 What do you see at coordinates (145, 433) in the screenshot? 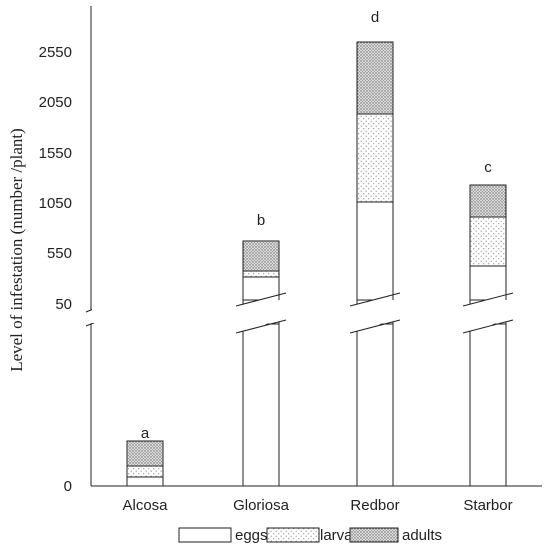
I see `sig-letter-alcosa: a` at bounding box center [145, 433].